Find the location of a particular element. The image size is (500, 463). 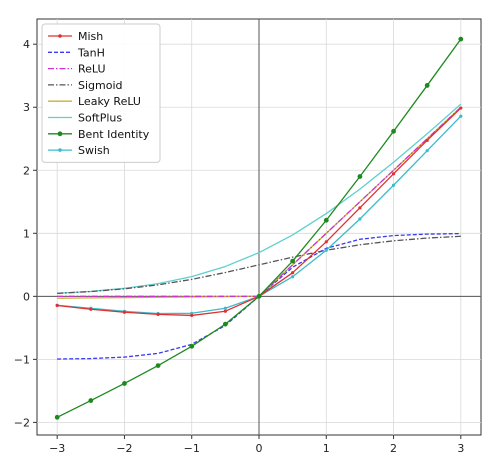

x-tick-label: −2 is located at coordinates (124, 448).